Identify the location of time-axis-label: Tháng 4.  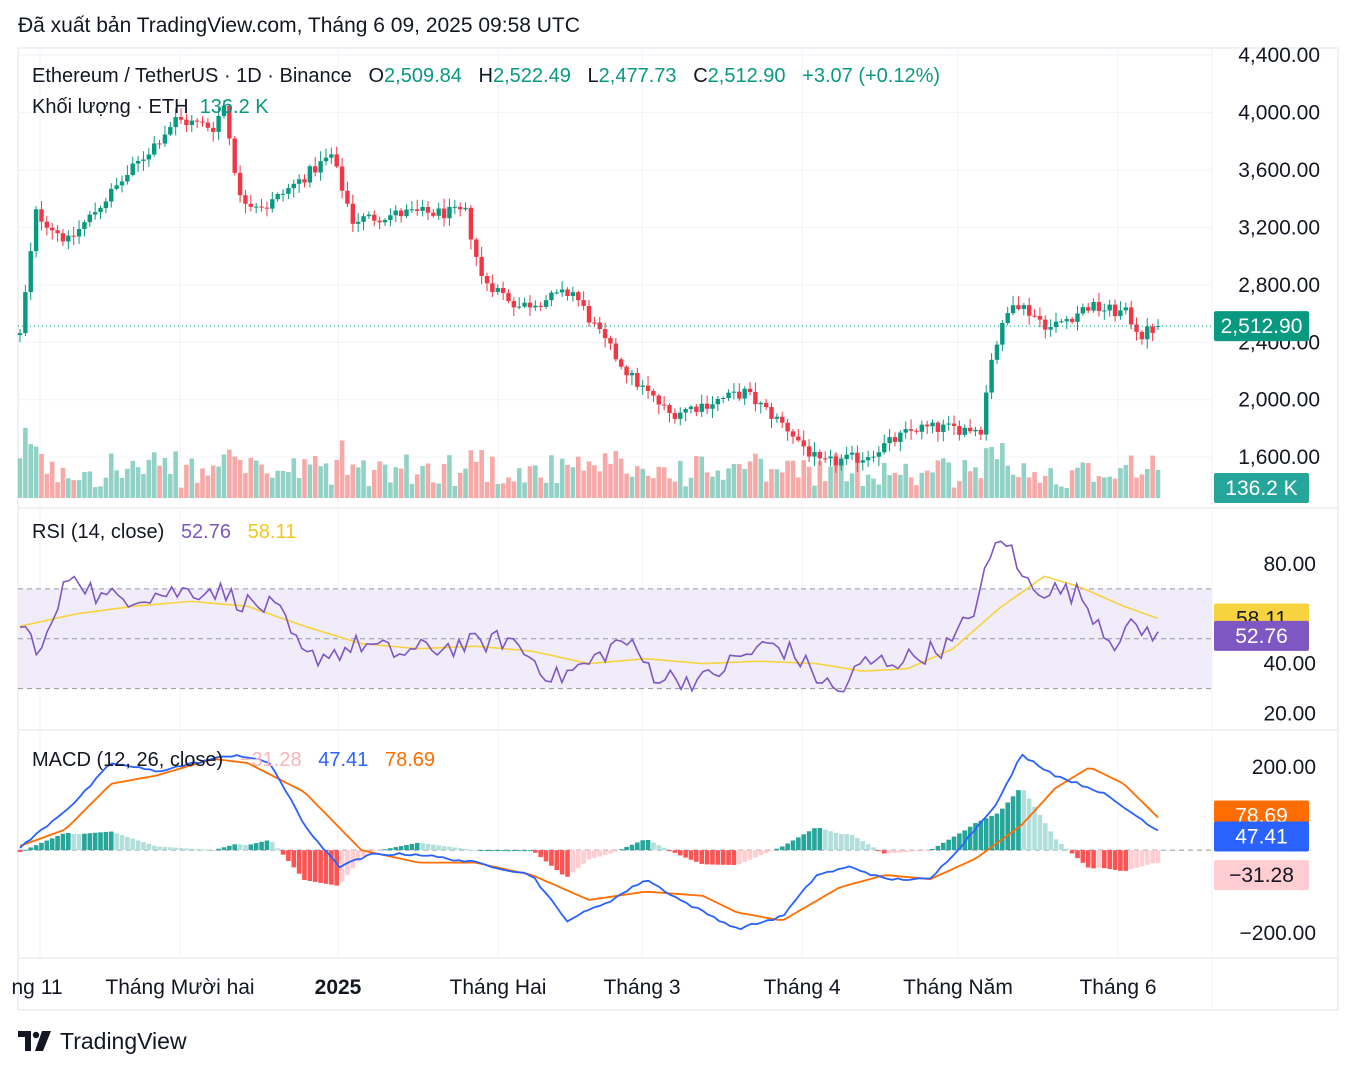
(801, 987).